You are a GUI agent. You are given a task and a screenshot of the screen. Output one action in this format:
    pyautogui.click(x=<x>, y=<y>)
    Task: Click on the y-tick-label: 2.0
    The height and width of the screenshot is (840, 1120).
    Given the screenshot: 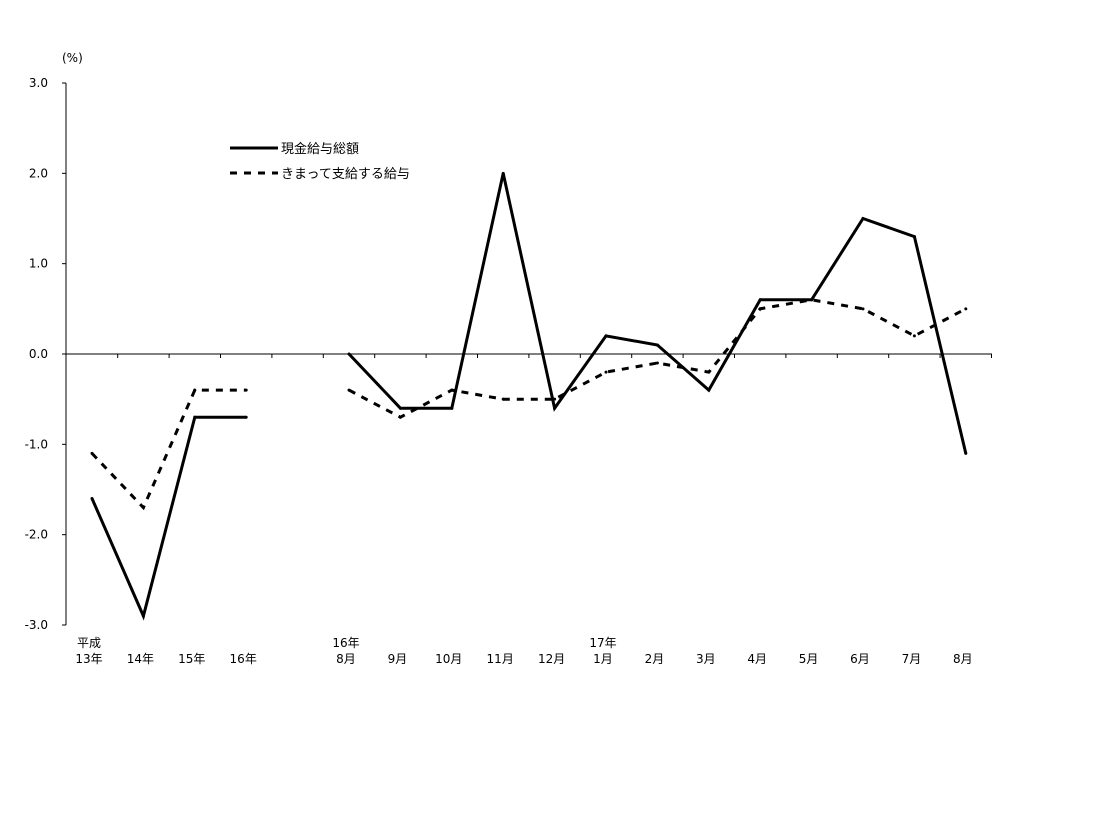 What is the action you would take?
    pyautogui.click(x=38, y=173)
    